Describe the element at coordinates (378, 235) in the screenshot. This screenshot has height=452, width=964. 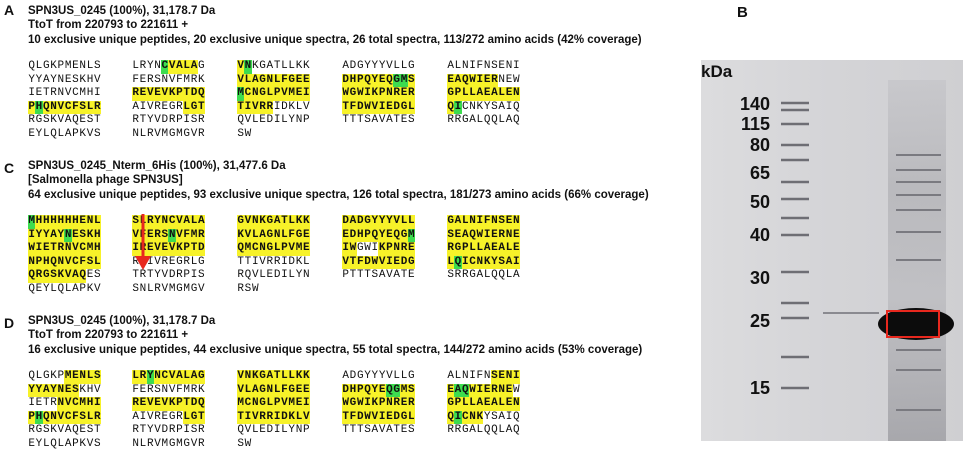
I see `sequence-block: EDHPQYEQGM` at that location.